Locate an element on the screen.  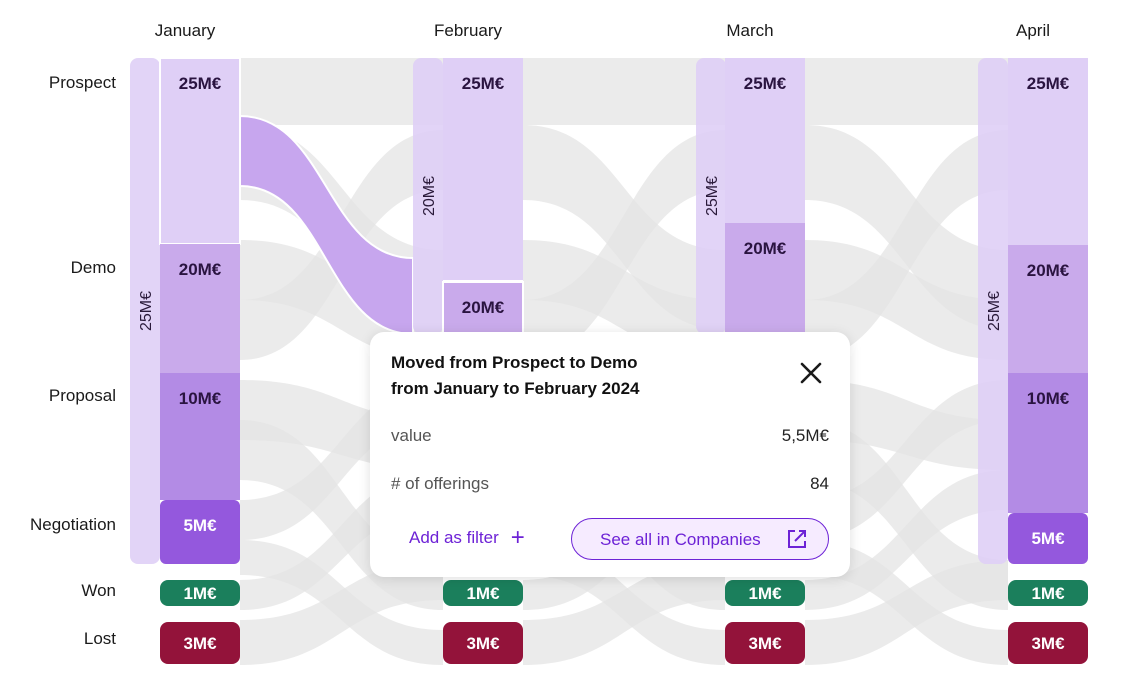
total-label-january: 25M€ is located at coordinates (146, 311).